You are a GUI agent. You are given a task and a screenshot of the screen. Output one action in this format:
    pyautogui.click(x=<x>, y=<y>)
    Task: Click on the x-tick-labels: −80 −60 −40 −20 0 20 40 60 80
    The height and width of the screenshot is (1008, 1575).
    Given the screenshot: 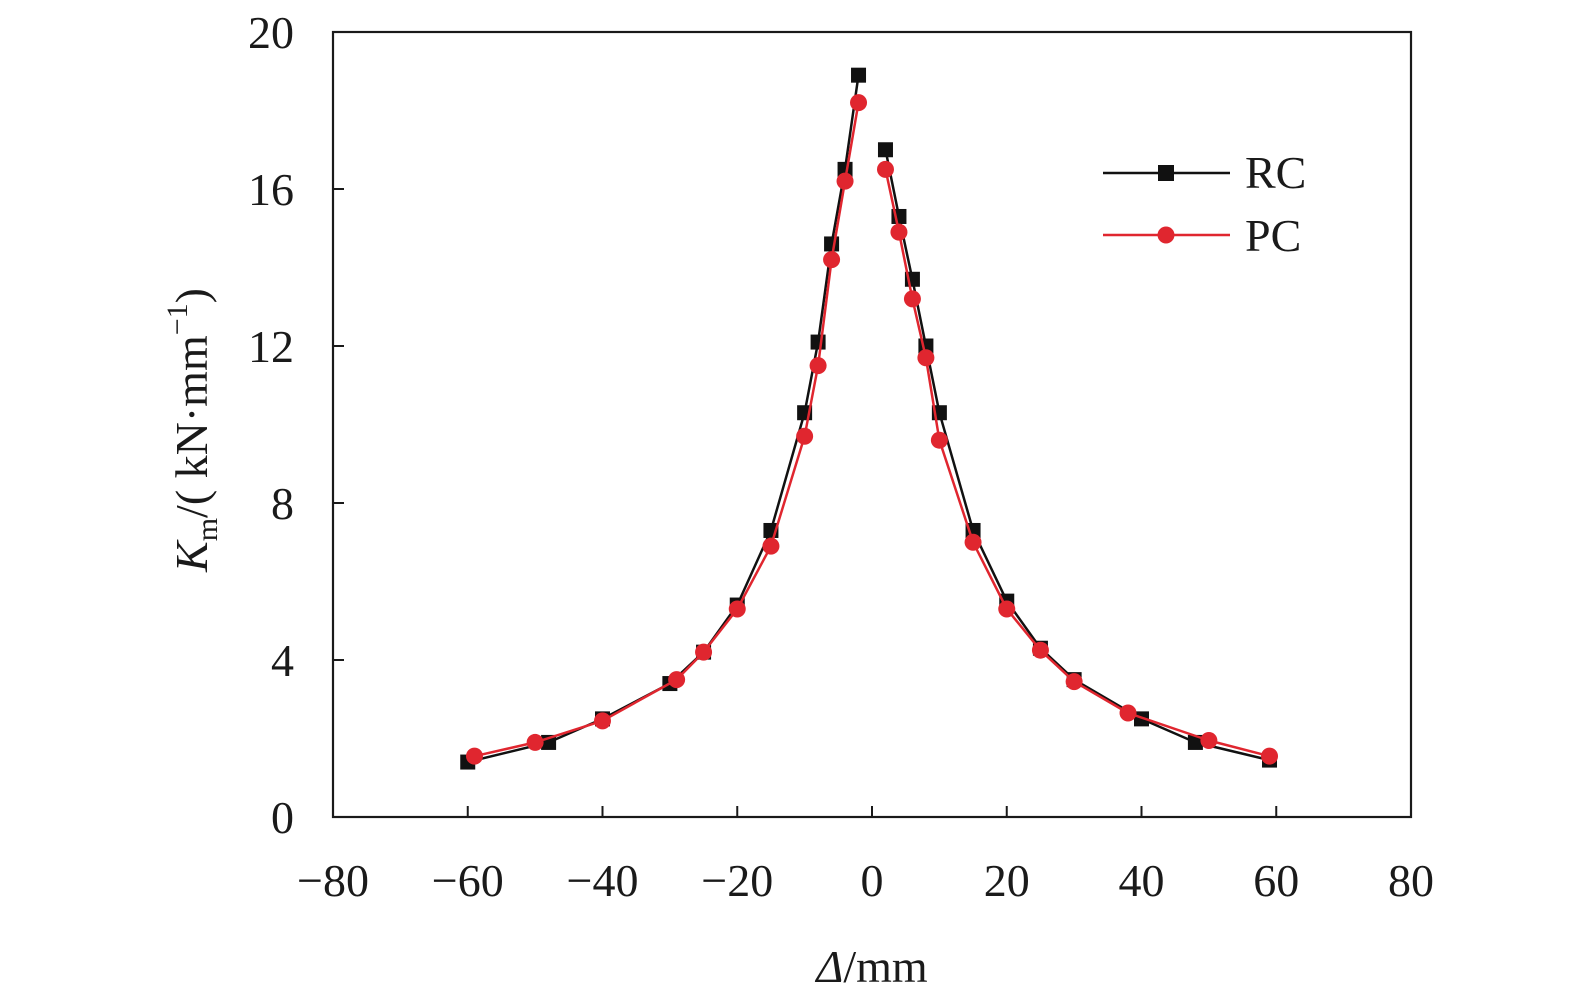 What is the action you would take?
    pyautogui.click(x=865, y=880)
    